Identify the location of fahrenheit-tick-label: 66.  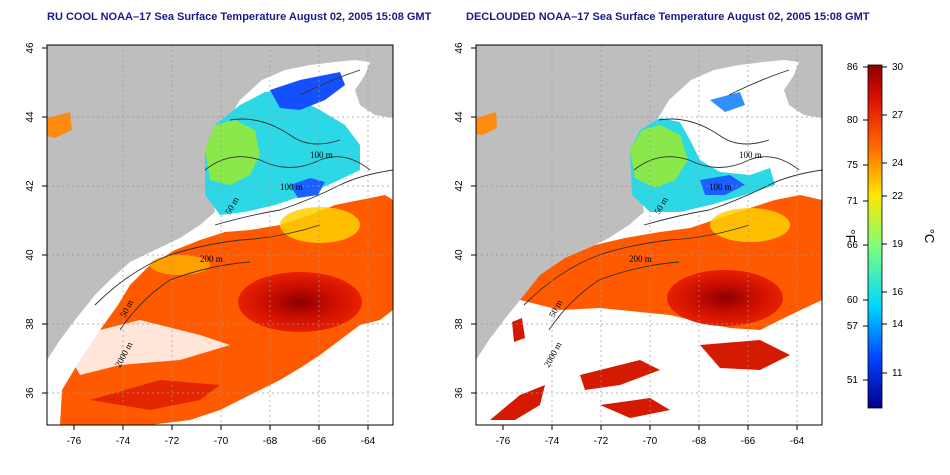
(853, 245).